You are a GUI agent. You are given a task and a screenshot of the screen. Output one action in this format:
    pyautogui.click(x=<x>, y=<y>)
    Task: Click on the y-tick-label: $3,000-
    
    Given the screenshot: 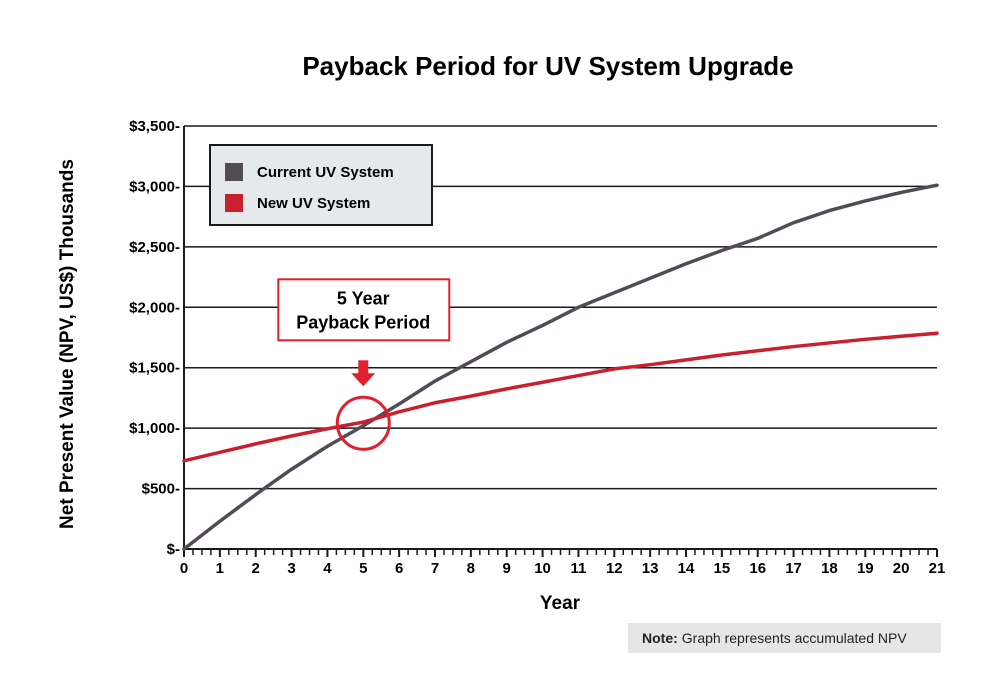 What is the action you would take?
    pyautogui.click(x=154, y=186)
    